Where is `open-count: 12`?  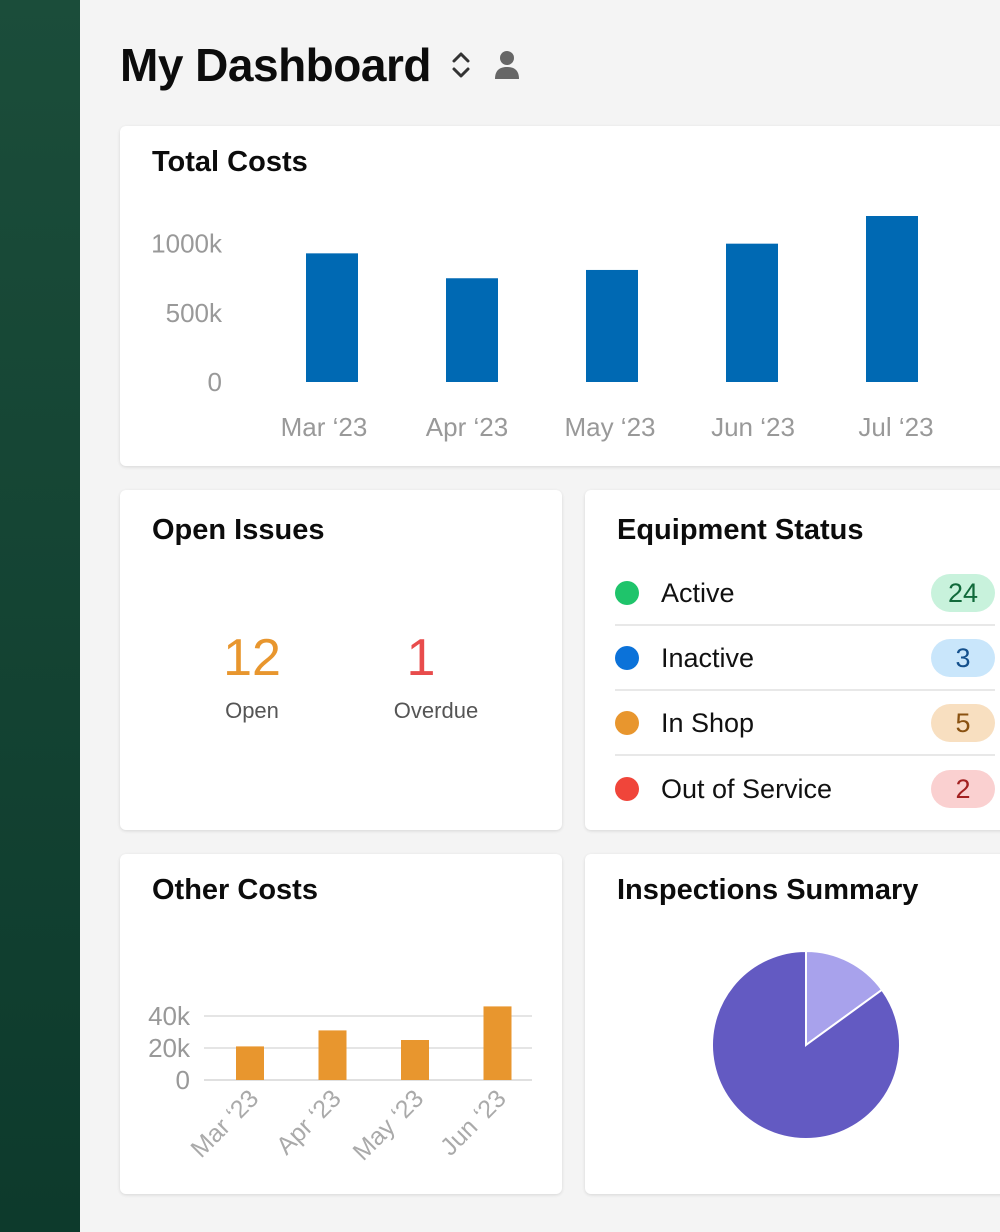 open-count: 12 is located at coordinates (252, 658).